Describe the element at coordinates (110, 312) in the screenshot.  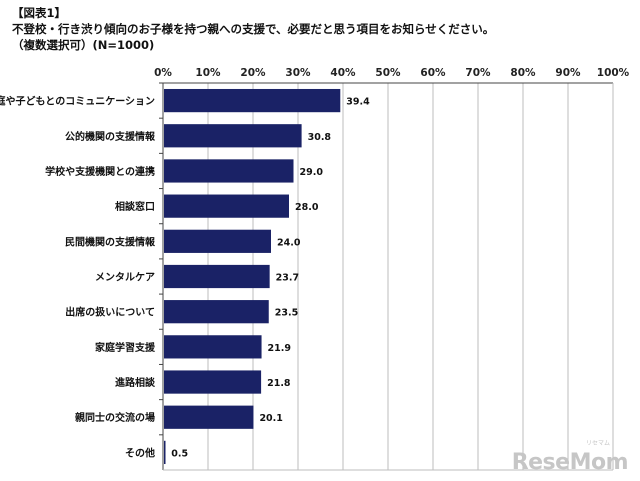
I see `category-label: 出席の扱いについて` at that location.